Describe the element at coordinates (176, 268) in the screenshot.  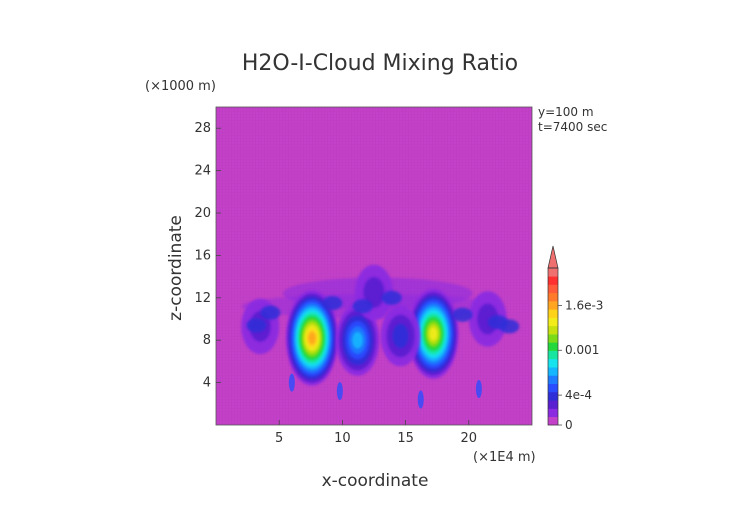
I see `y-axis-title: z-coordinate` at that location.